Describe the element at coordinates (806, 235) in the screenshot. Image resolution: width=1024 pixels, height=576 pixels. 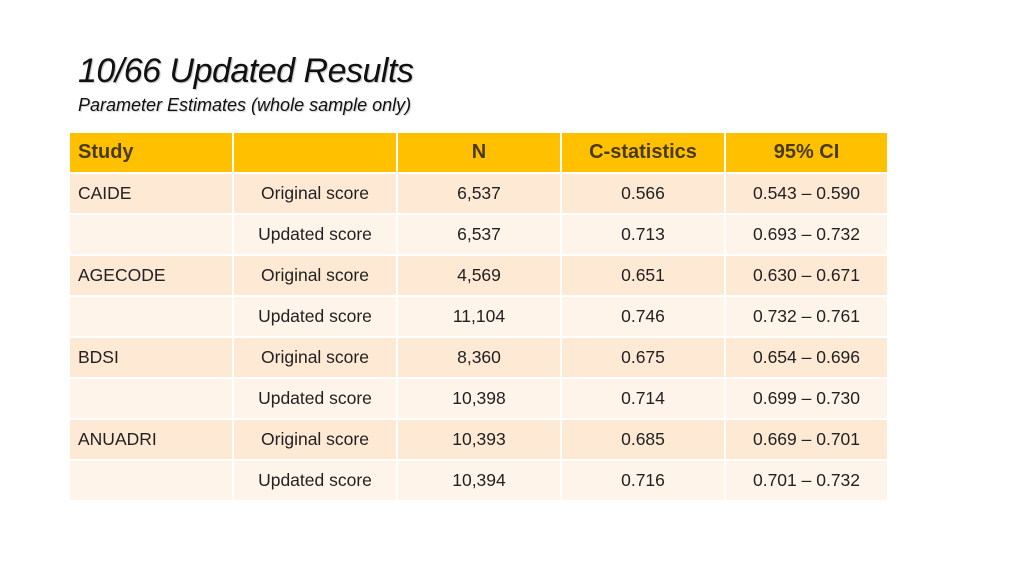
I see `cell-ci: 0.693 – 0.732` at that location.